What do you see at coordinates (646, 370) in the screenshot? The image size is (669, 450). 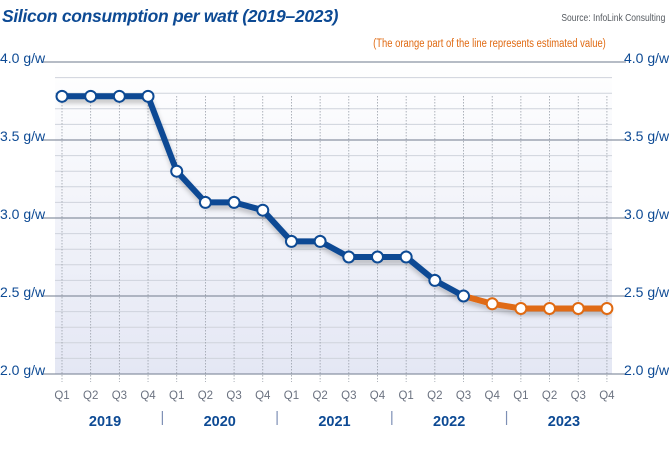 I see `y-tick-label-right: 2.0 g/w` at bounding box center [646, 370].